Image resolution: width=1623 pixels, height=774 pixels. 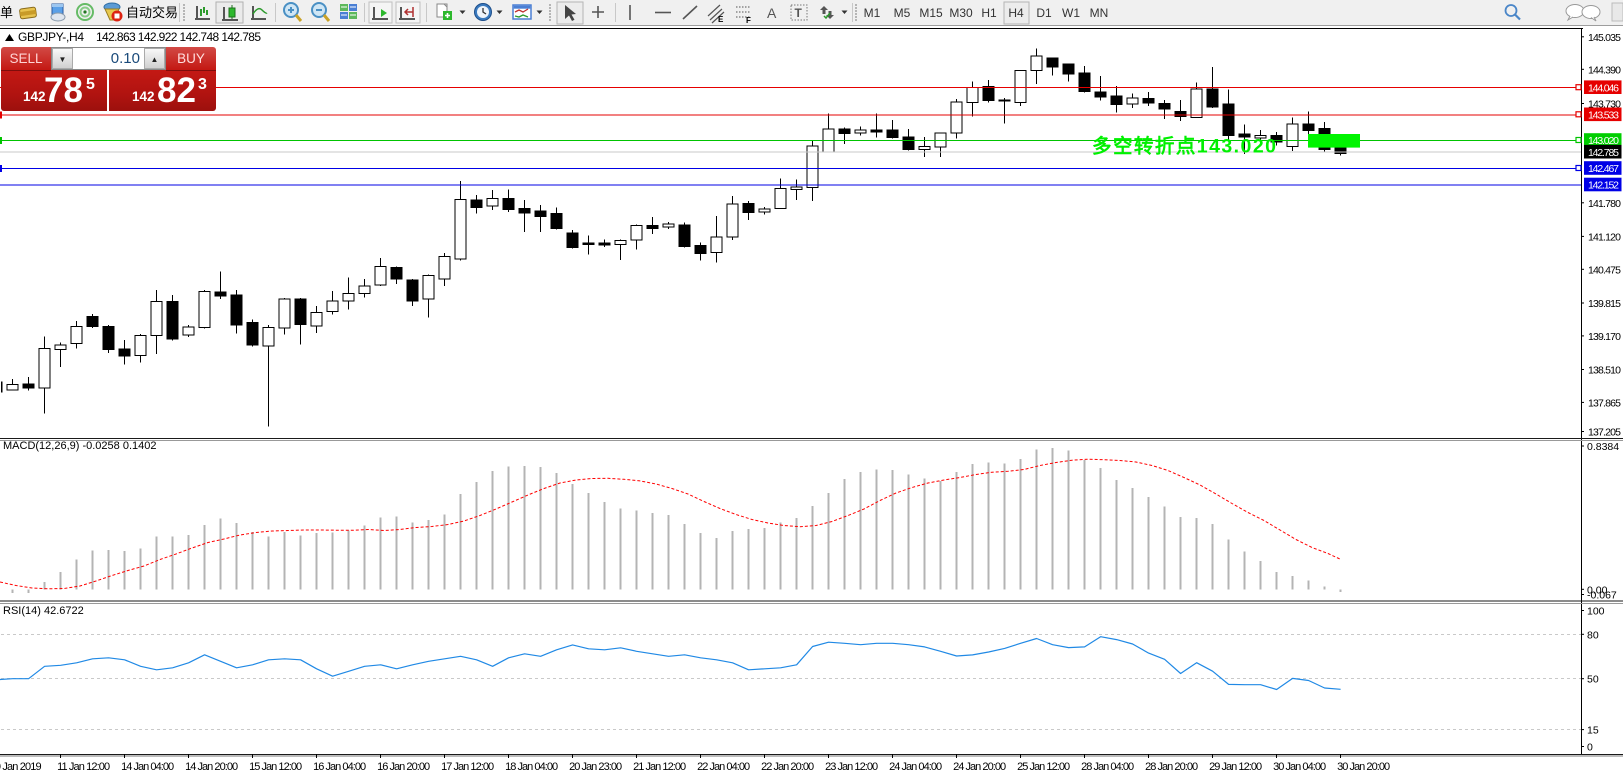 What do you see at coordinates (1593, 635) in the screenshot?
I see `svg-text: 80` at bounding box center [1593, 635].